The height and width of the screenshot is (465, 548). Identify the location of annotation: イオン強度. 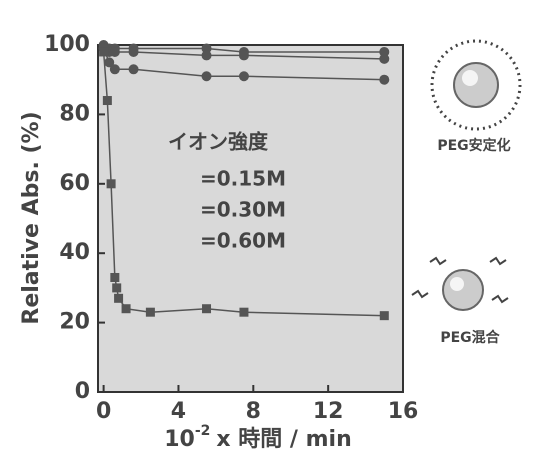
(218, 142).